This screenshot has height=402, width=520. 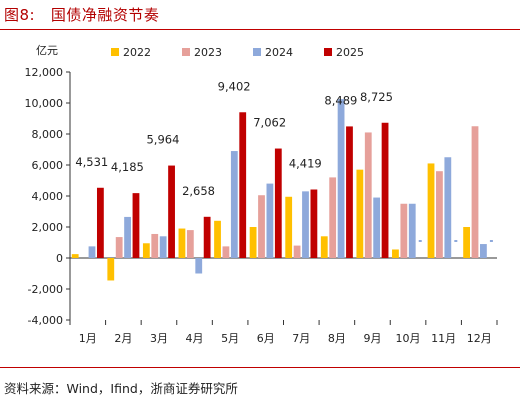 What do you see at coordinates (234, 86) in the screenshot?
I see `data-label-5: 9,402` at bounding box center [234, 86].